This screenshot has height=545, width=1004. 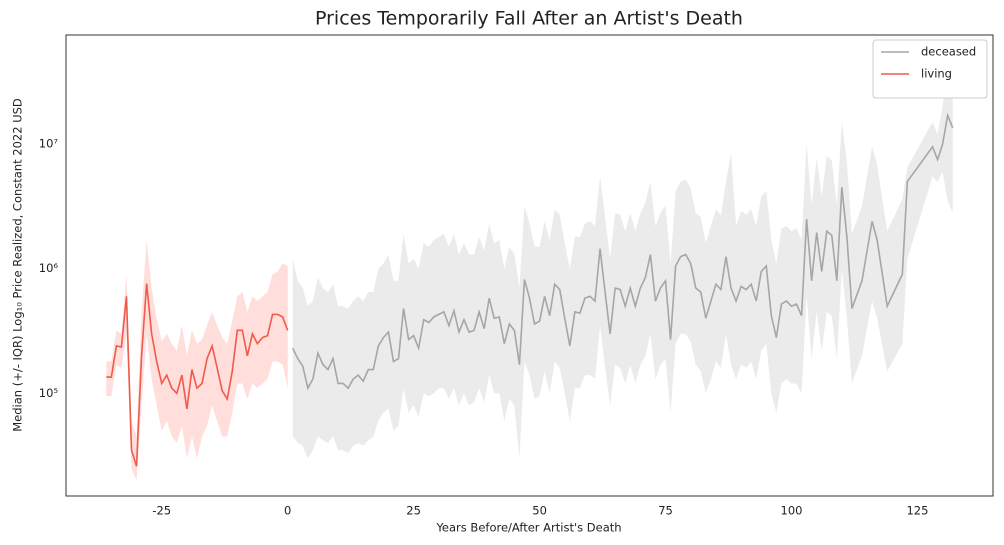 I want to click on x-tick-label: -25, so click(x=161, y=511).